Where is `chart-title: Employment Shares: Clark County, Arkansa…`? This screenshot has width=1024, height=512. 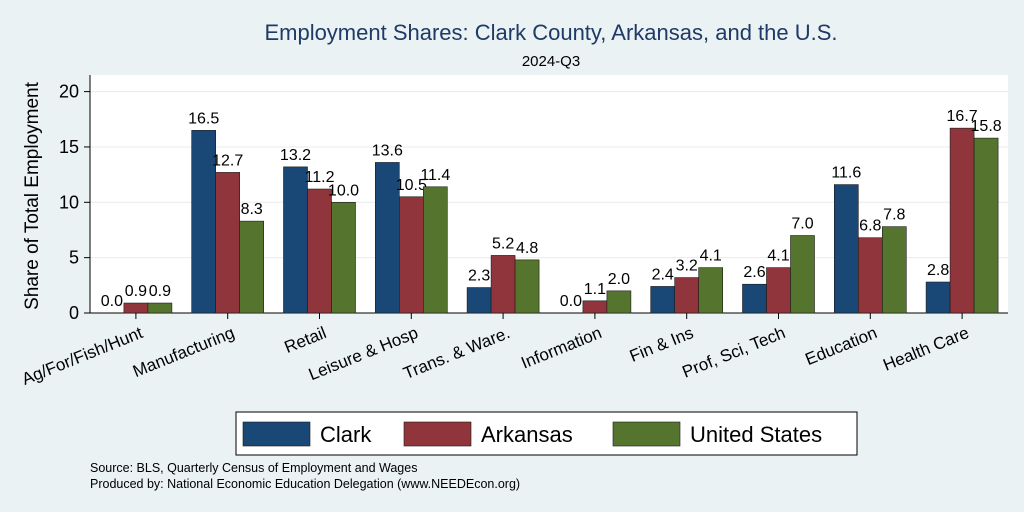
chart-title: Employment Shares: Clark County, Arkansa… is located at coordinates (550, 32).